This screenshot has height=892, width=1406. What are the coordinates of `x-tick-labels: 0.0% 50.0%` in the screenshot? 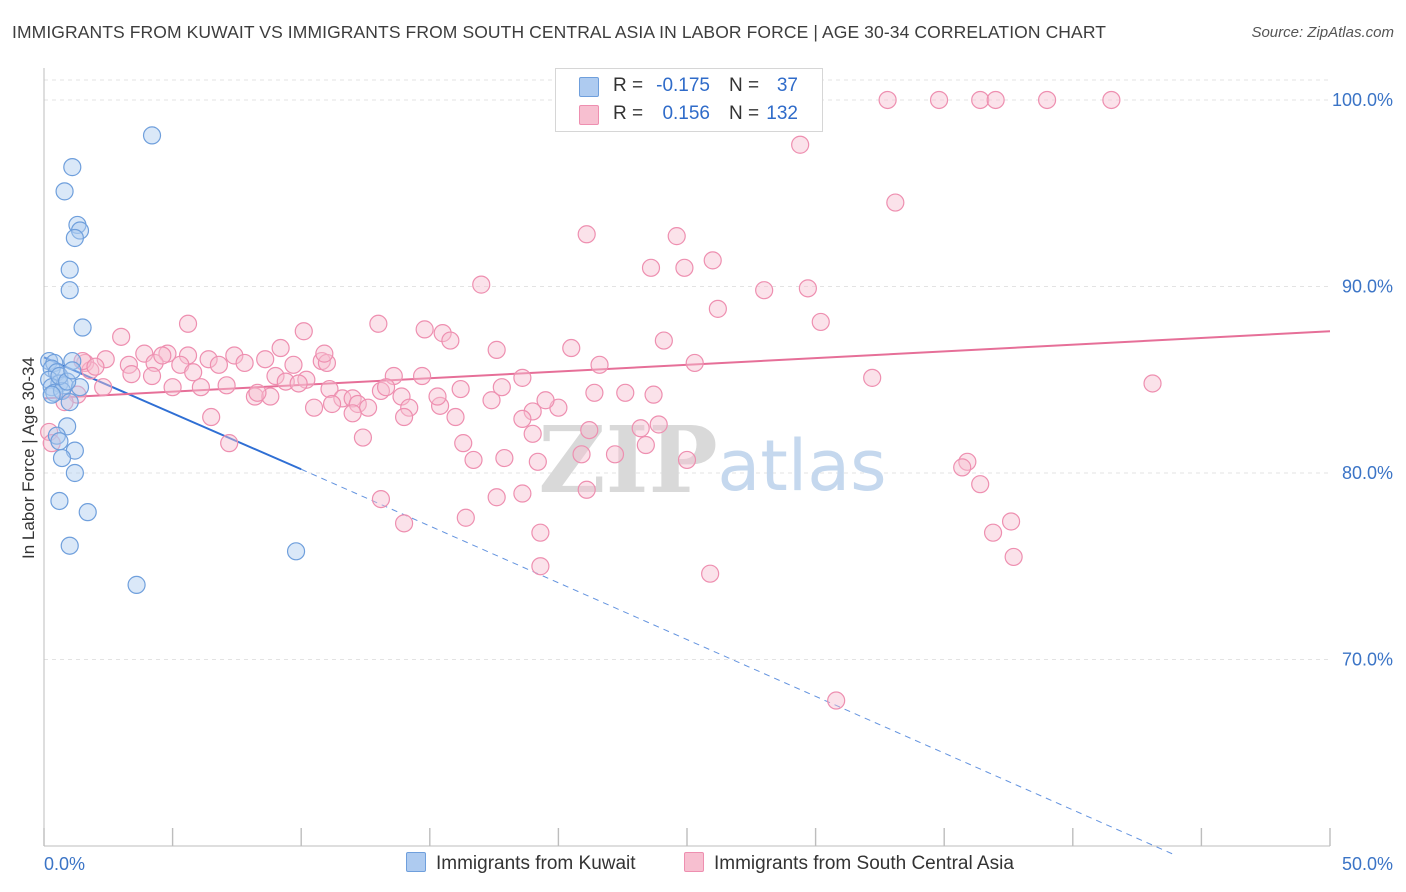 It's located at (718, 864).